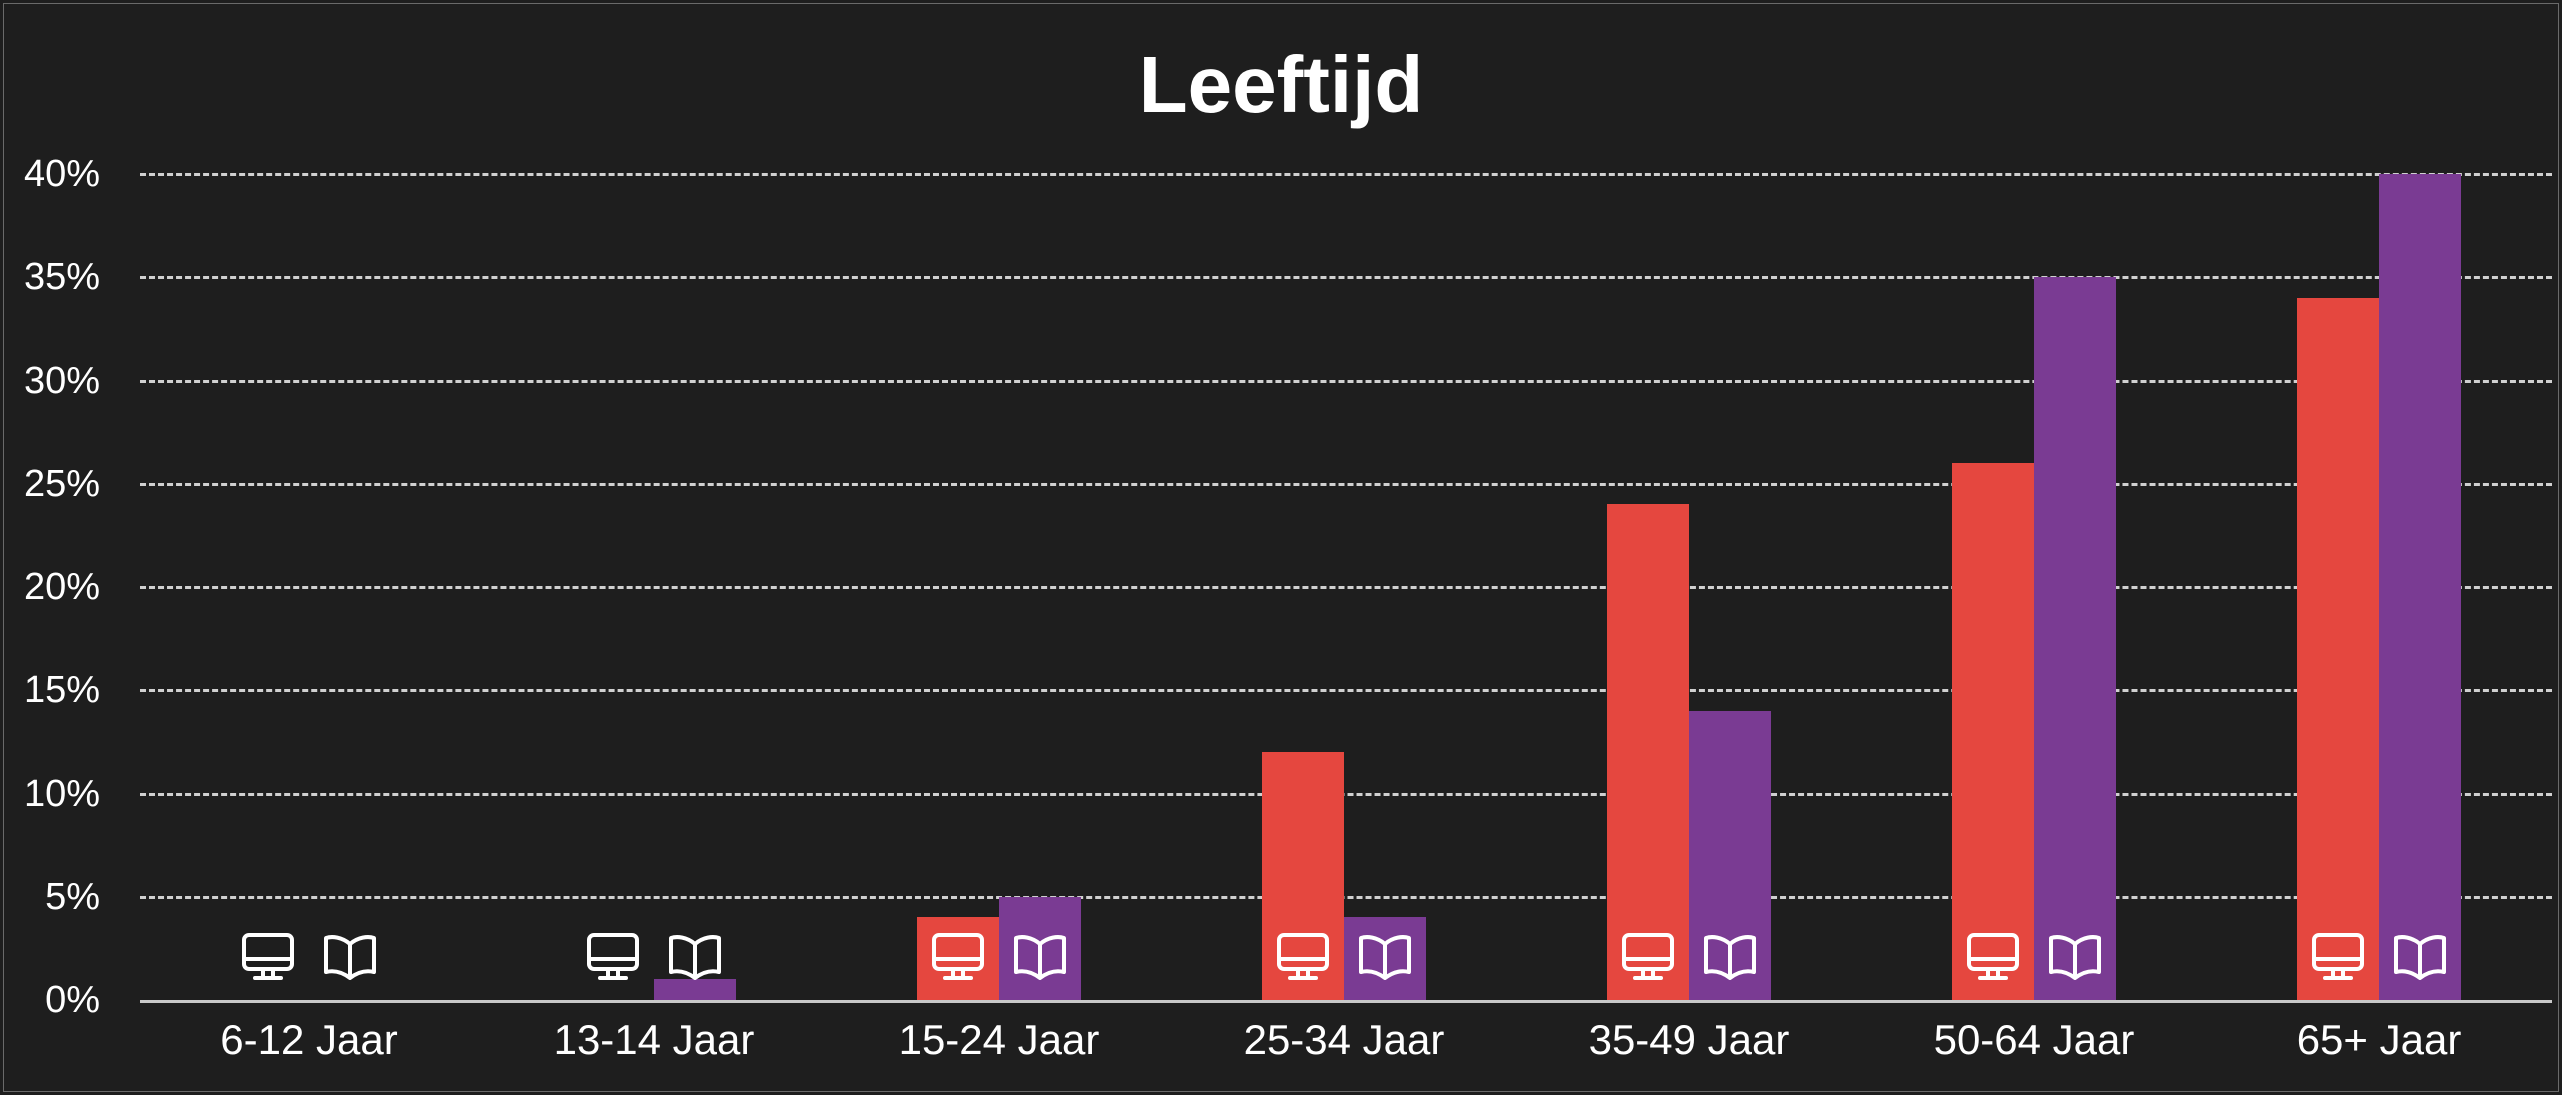 This screenshot has height=1095, width=2562. Describe the element at coordinates (654, 1039) in the screenshot. I see `x-tick-label: 13-14 Jaar` at that location.